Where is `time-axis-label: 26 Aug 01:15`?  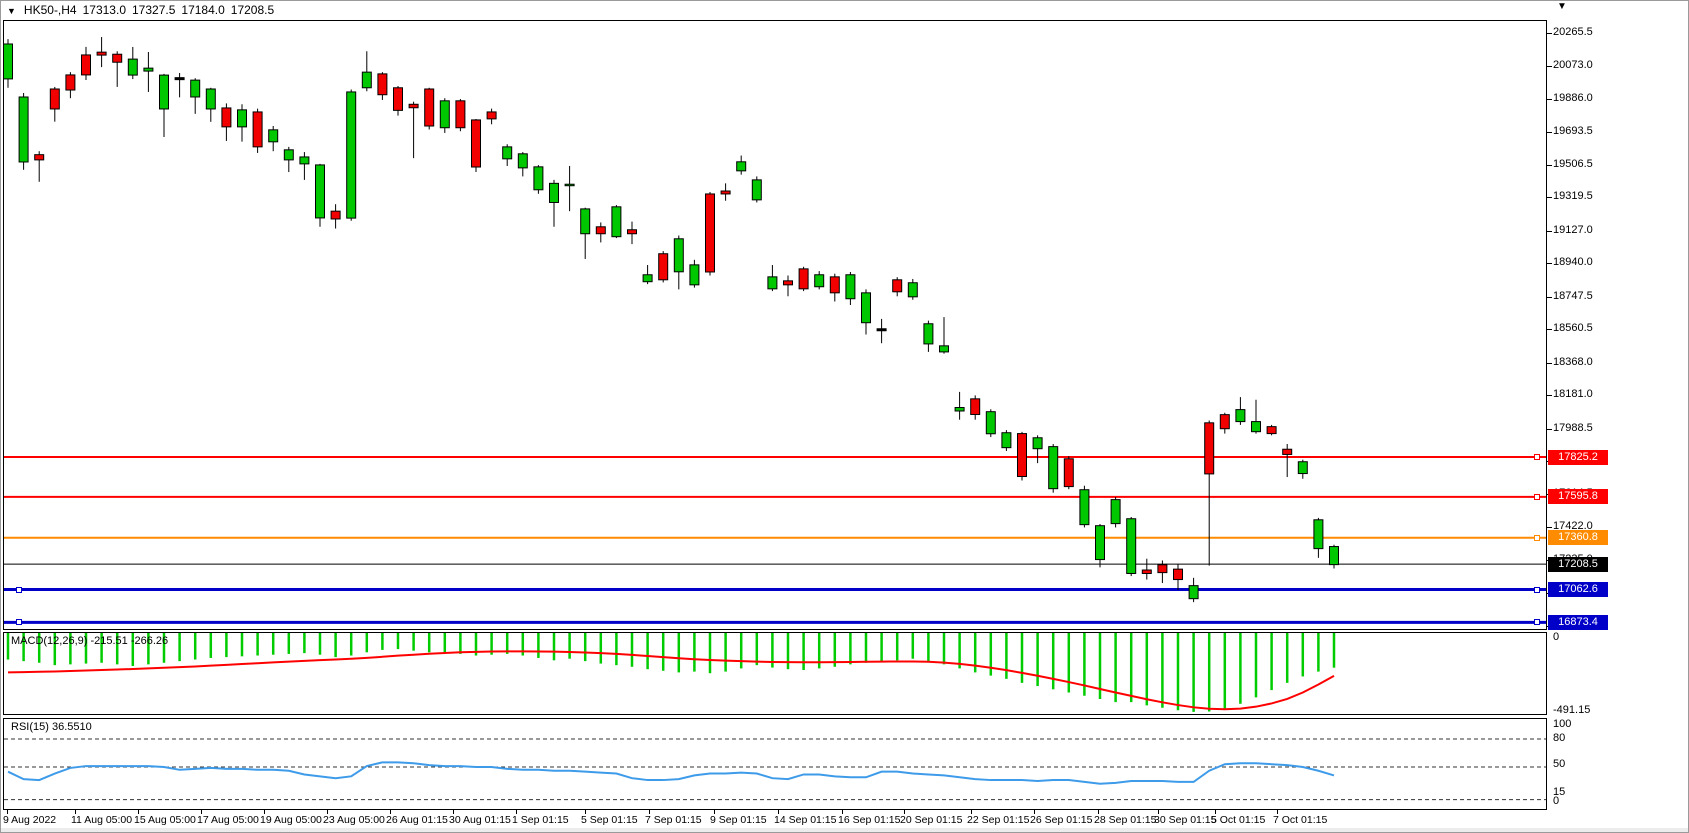
time-axis-label: 26 Aug 01:15 is located at coordinates (417, 820).